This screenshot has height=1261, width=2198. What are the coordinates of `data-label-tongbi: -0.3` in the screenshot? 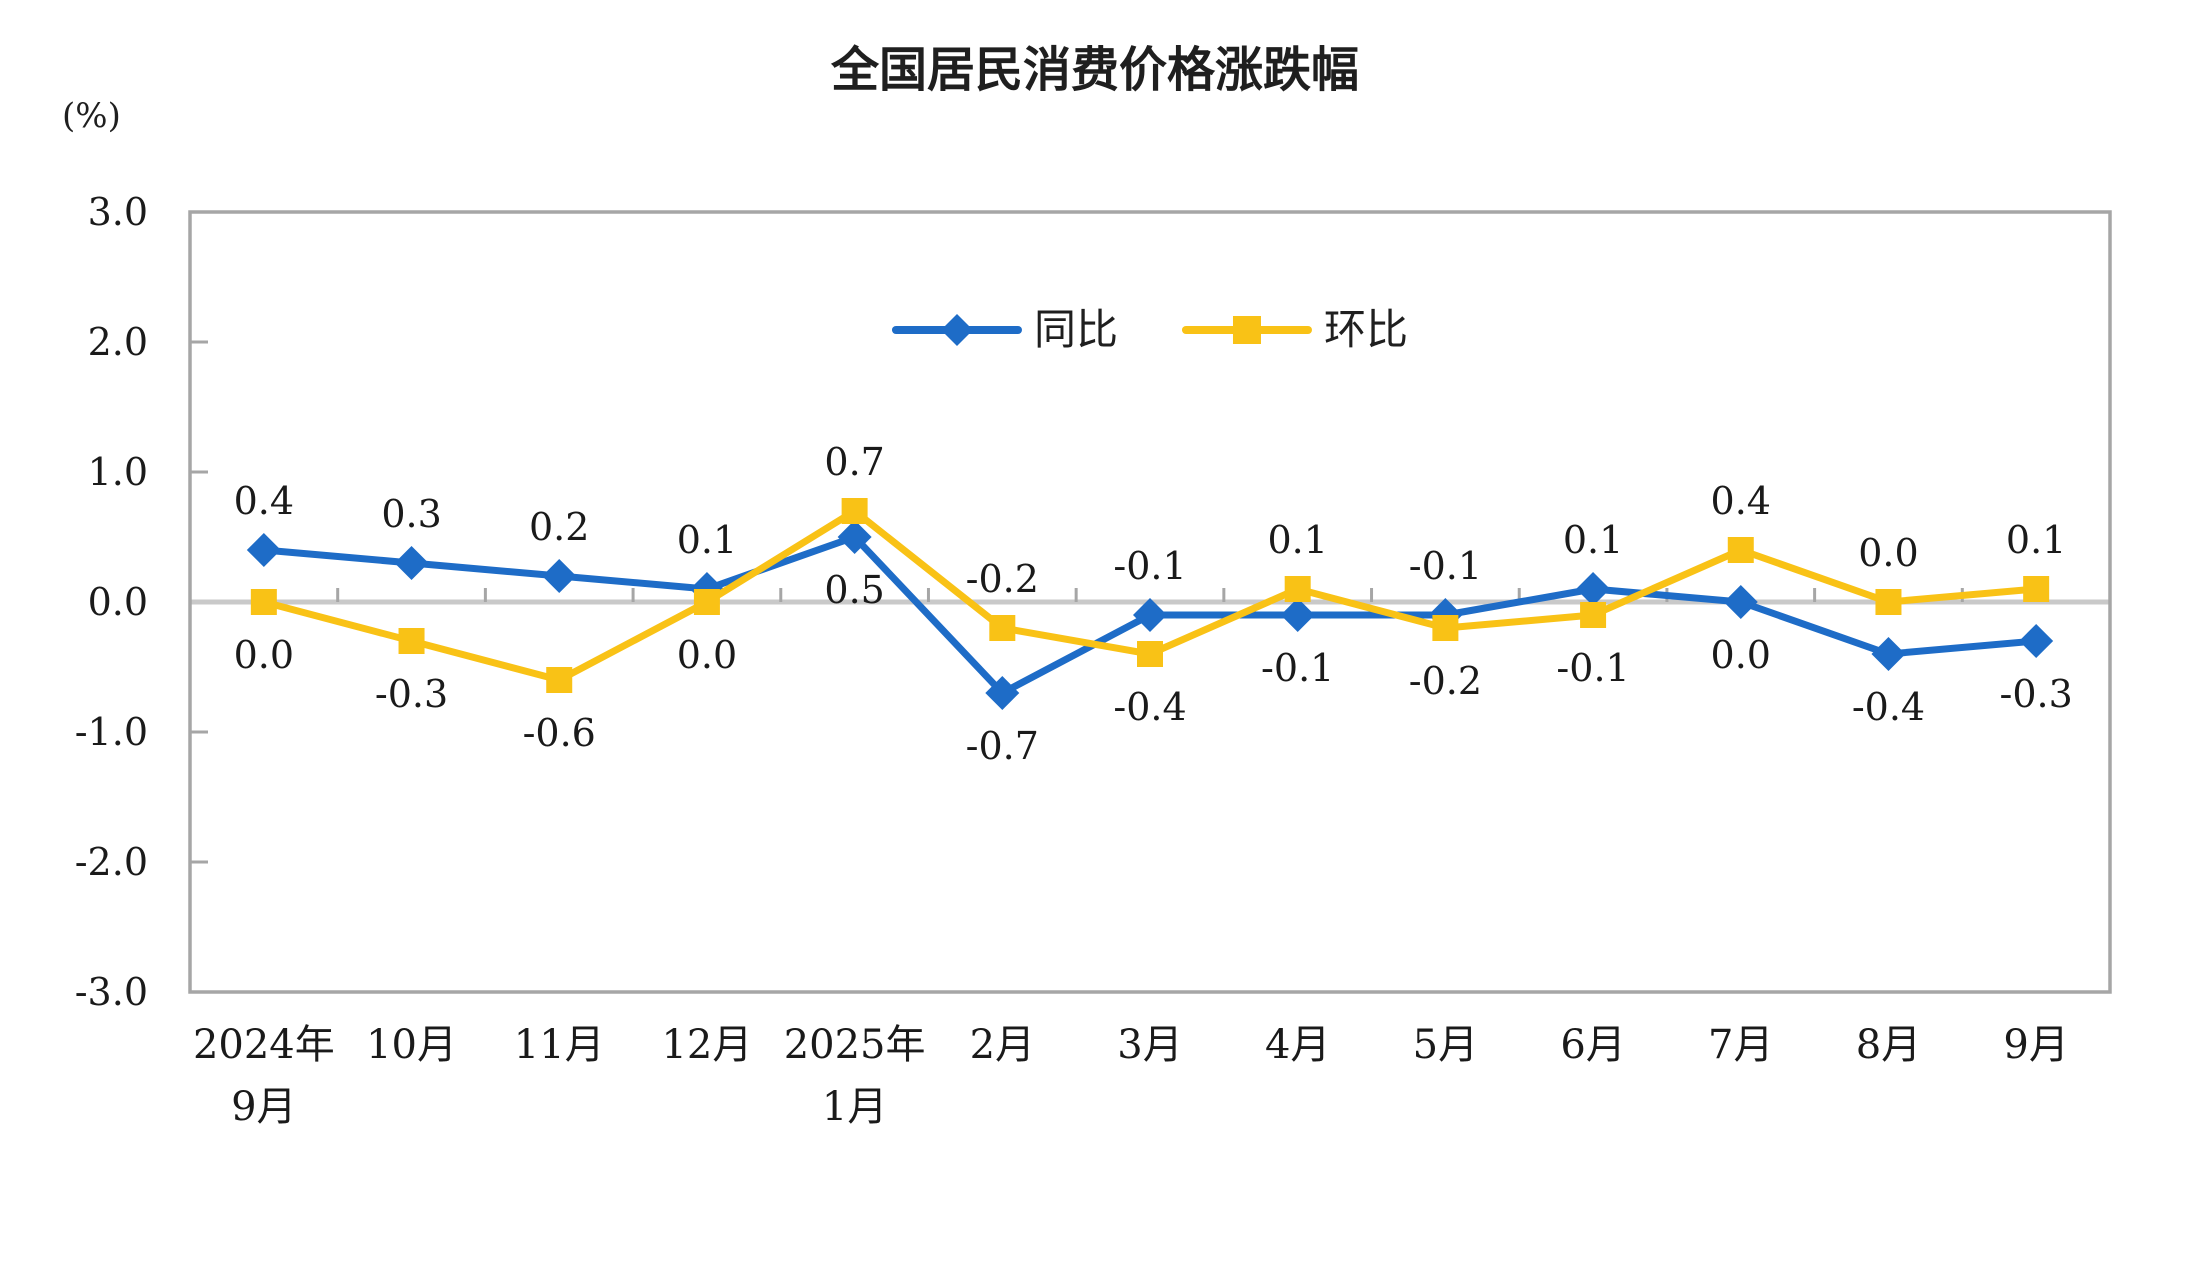 It's located at (2036, 694).